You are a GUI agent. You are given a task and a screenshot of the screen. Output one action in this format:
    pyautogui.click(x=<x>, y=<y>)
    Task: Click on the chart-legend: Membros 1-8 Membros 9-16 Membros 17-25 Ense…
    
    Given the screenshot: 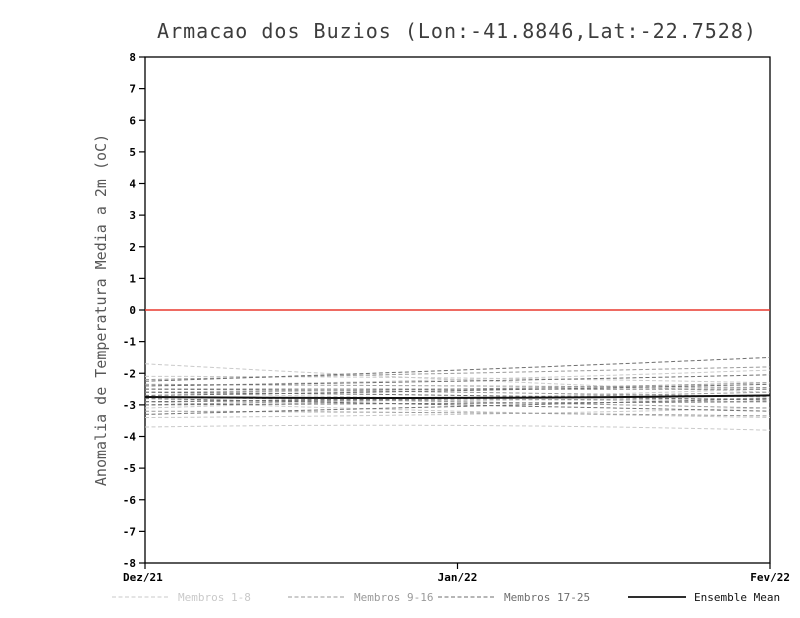 What is the action you would take?
    pyautogui.click(x=446, y=597)
    